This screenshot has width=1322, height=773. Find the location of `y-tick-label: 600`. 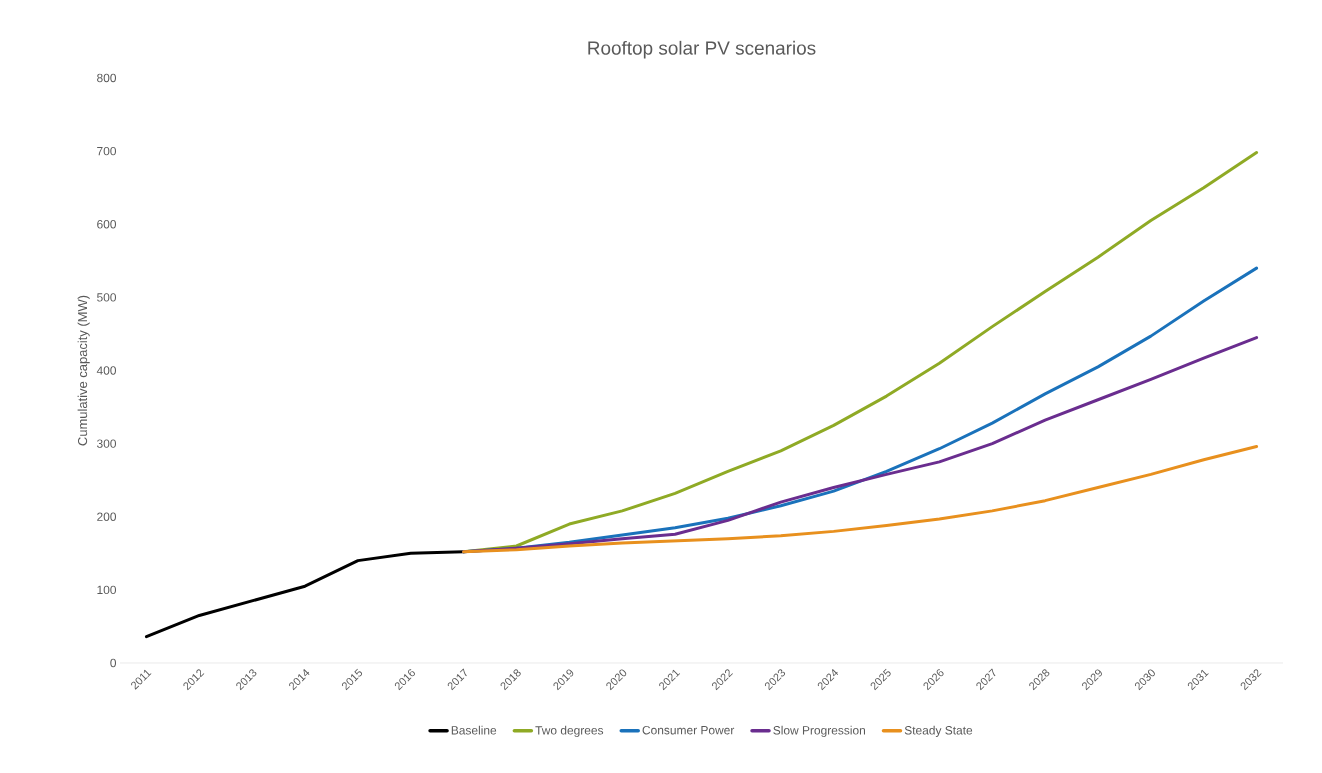

y-tick-label: 600 is located at coordinates (107, 224).